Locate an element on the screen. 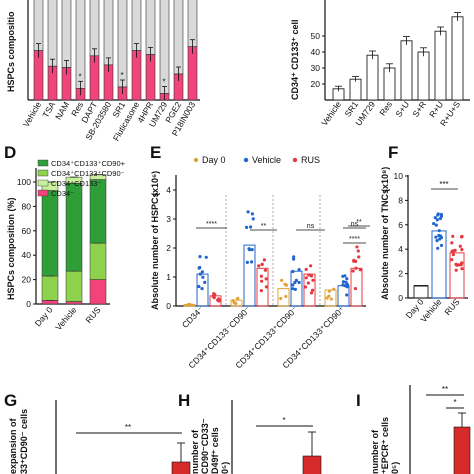  panel-e-legend-label: RUS is located at coordinates (310, 160).